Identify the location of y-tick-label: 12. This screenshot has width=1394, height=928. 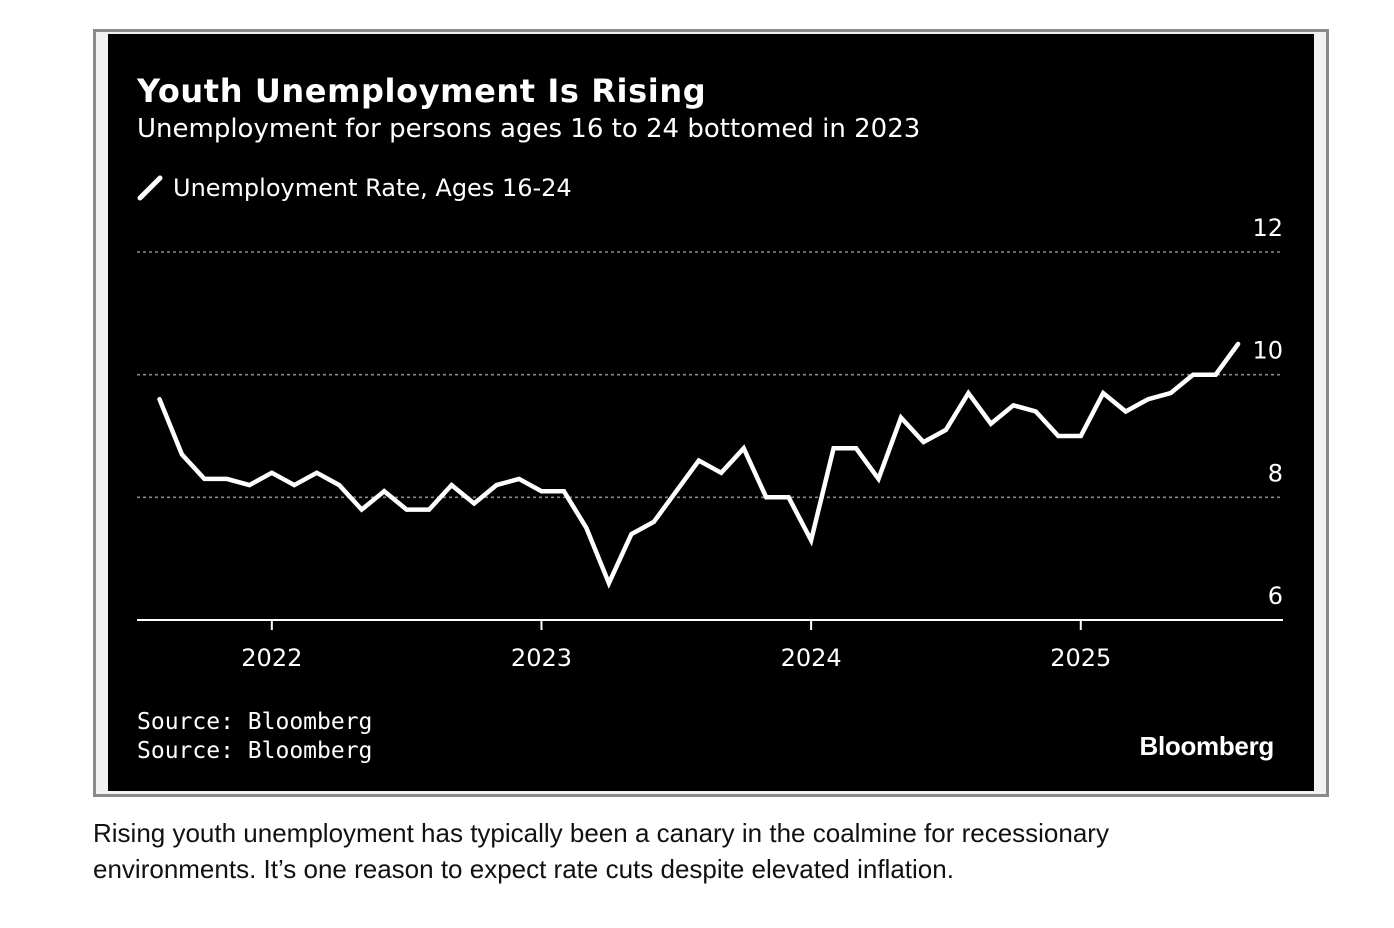
(1267, 228).